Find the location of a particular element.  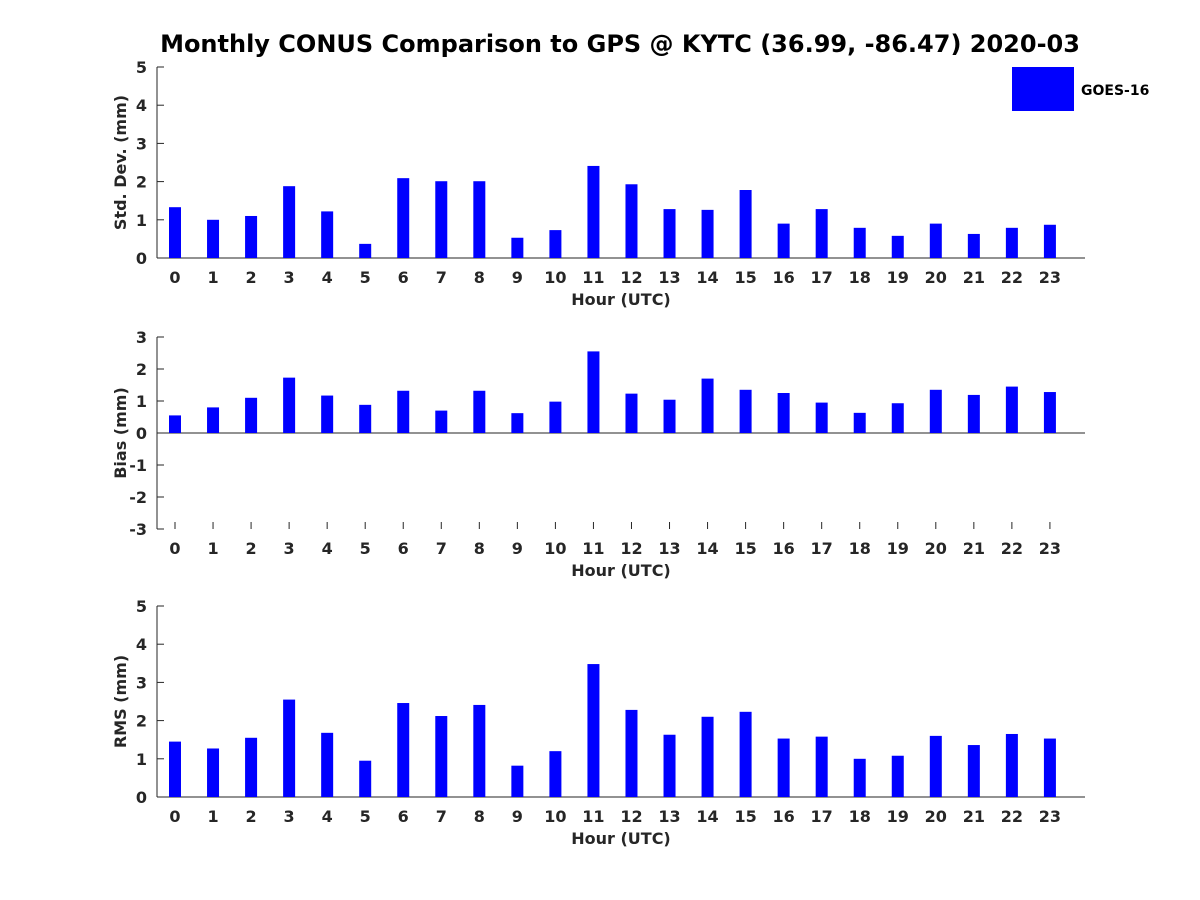

y-tick-label: 4 is located at coordinates (141, 105).